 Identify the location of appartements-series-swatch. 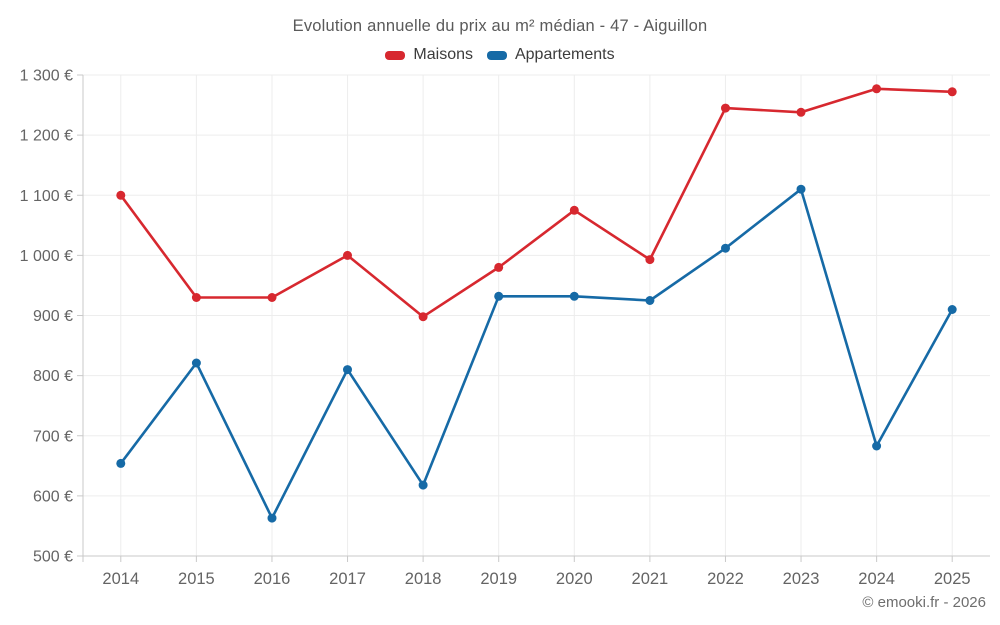
(496, 55).